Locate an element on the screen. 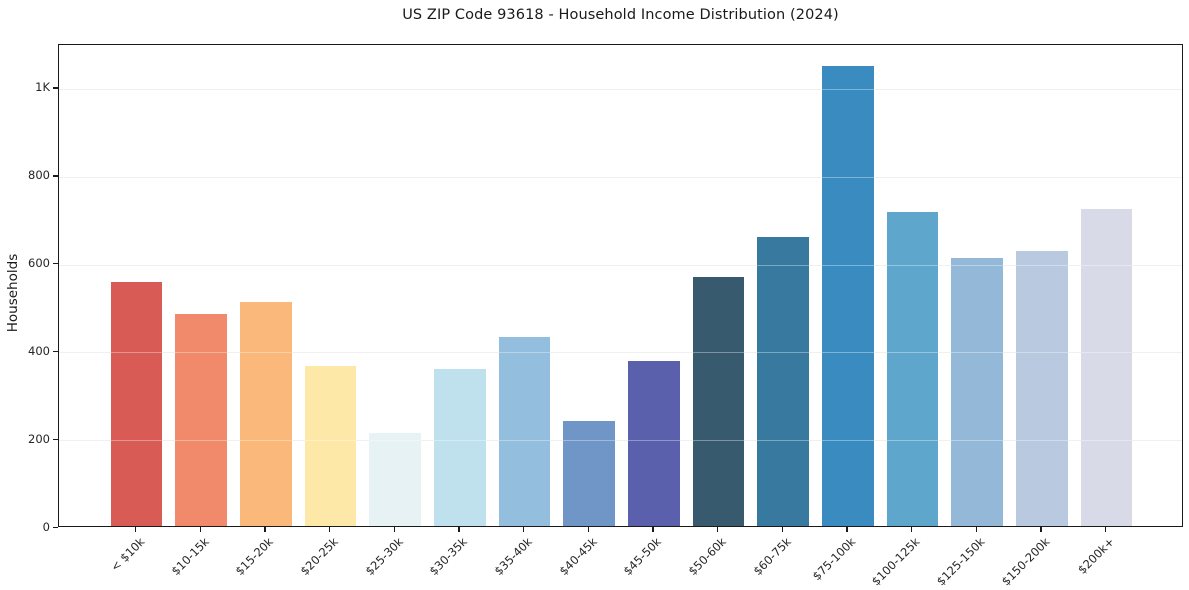 The height and width of the screenshot is (590, 1189). x-tick-label: $35-40k is located at coordinates (513, 556).